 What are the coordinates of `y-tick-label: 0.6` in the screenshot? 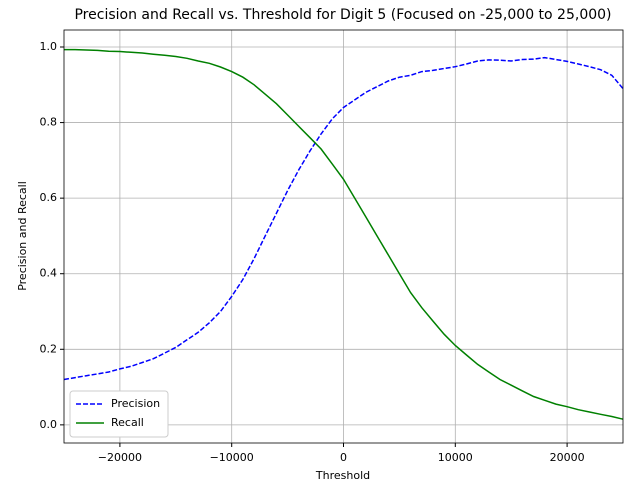 It's located at (49, 197).